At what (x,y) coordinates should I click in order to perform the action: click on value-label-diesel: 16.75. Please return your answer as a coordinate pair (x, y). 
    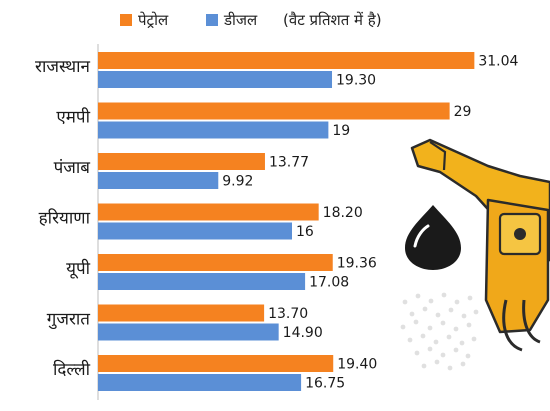
    Looking at the image, I should click on (325, 384).